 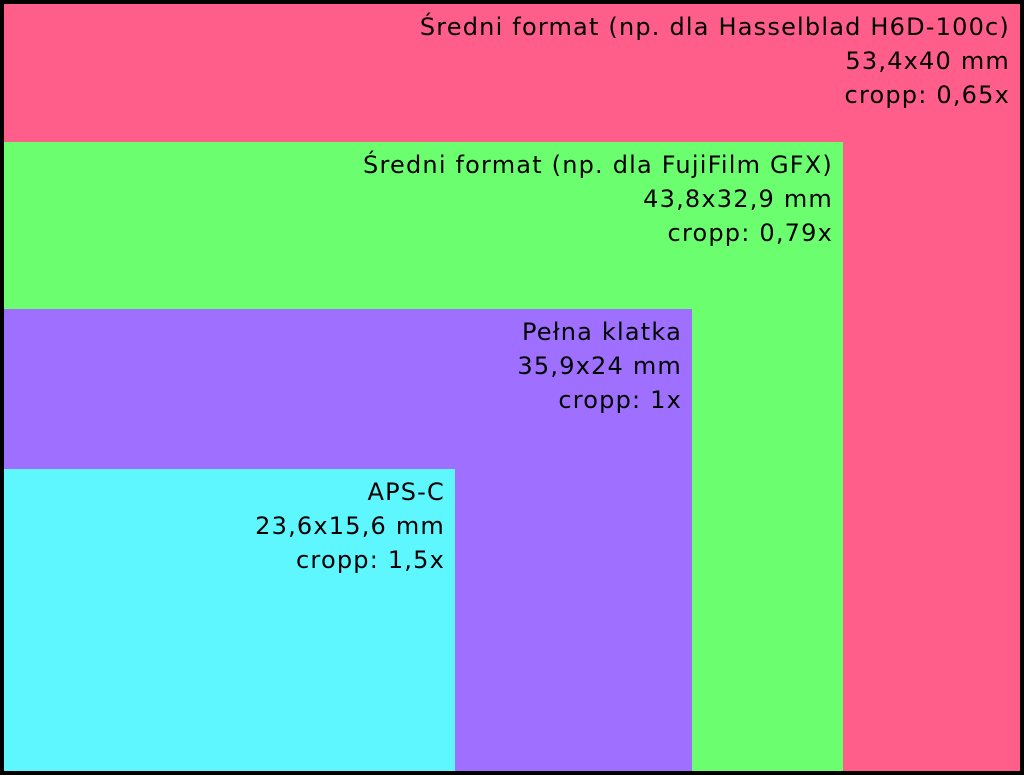 What do you see at coordinates (370, 560) in the screenshot?
I see `sensor-crop-factor: cropp: 1,5x` at bounding box center [370, 560].